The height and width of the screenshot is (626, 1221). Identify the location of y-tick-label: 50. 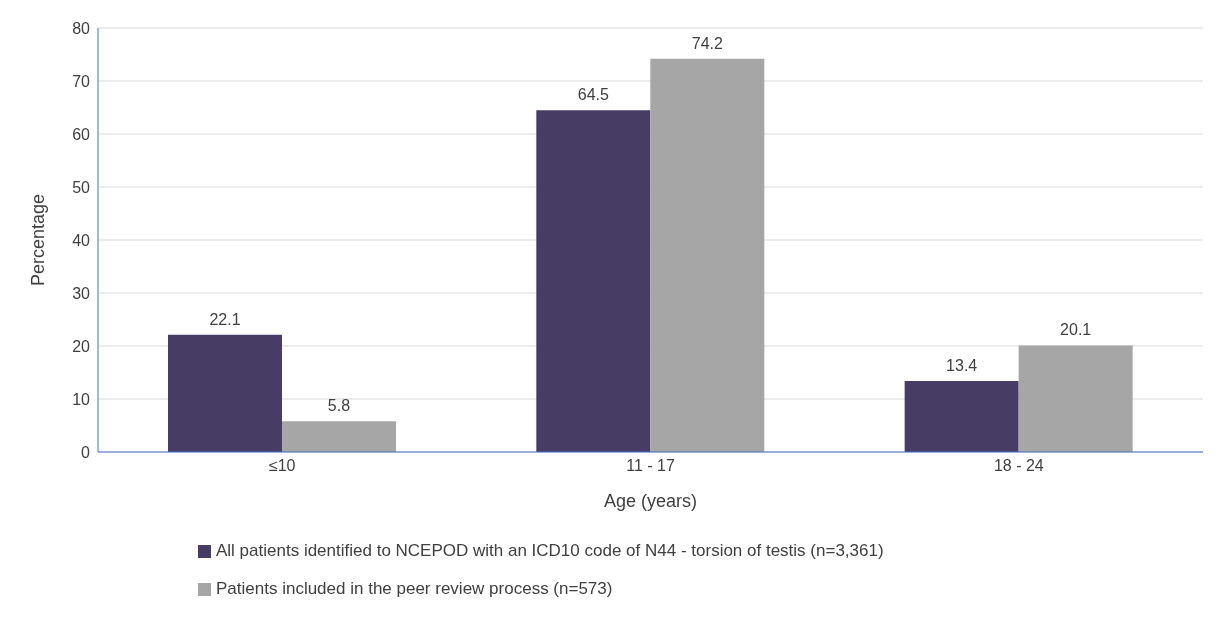
(81, 187).